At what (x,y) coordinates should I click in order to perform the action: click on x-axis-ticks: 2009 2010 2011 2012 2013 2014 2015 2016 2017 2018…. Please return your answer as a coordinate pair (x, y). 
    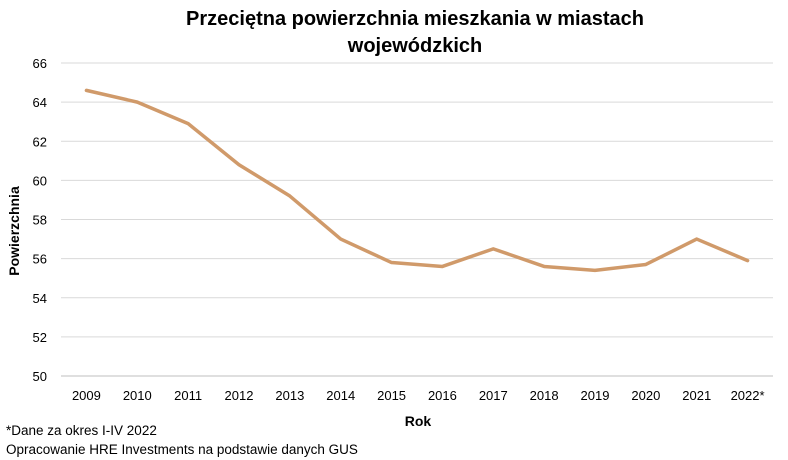
    Looking at the image, I should click on (418, 395).